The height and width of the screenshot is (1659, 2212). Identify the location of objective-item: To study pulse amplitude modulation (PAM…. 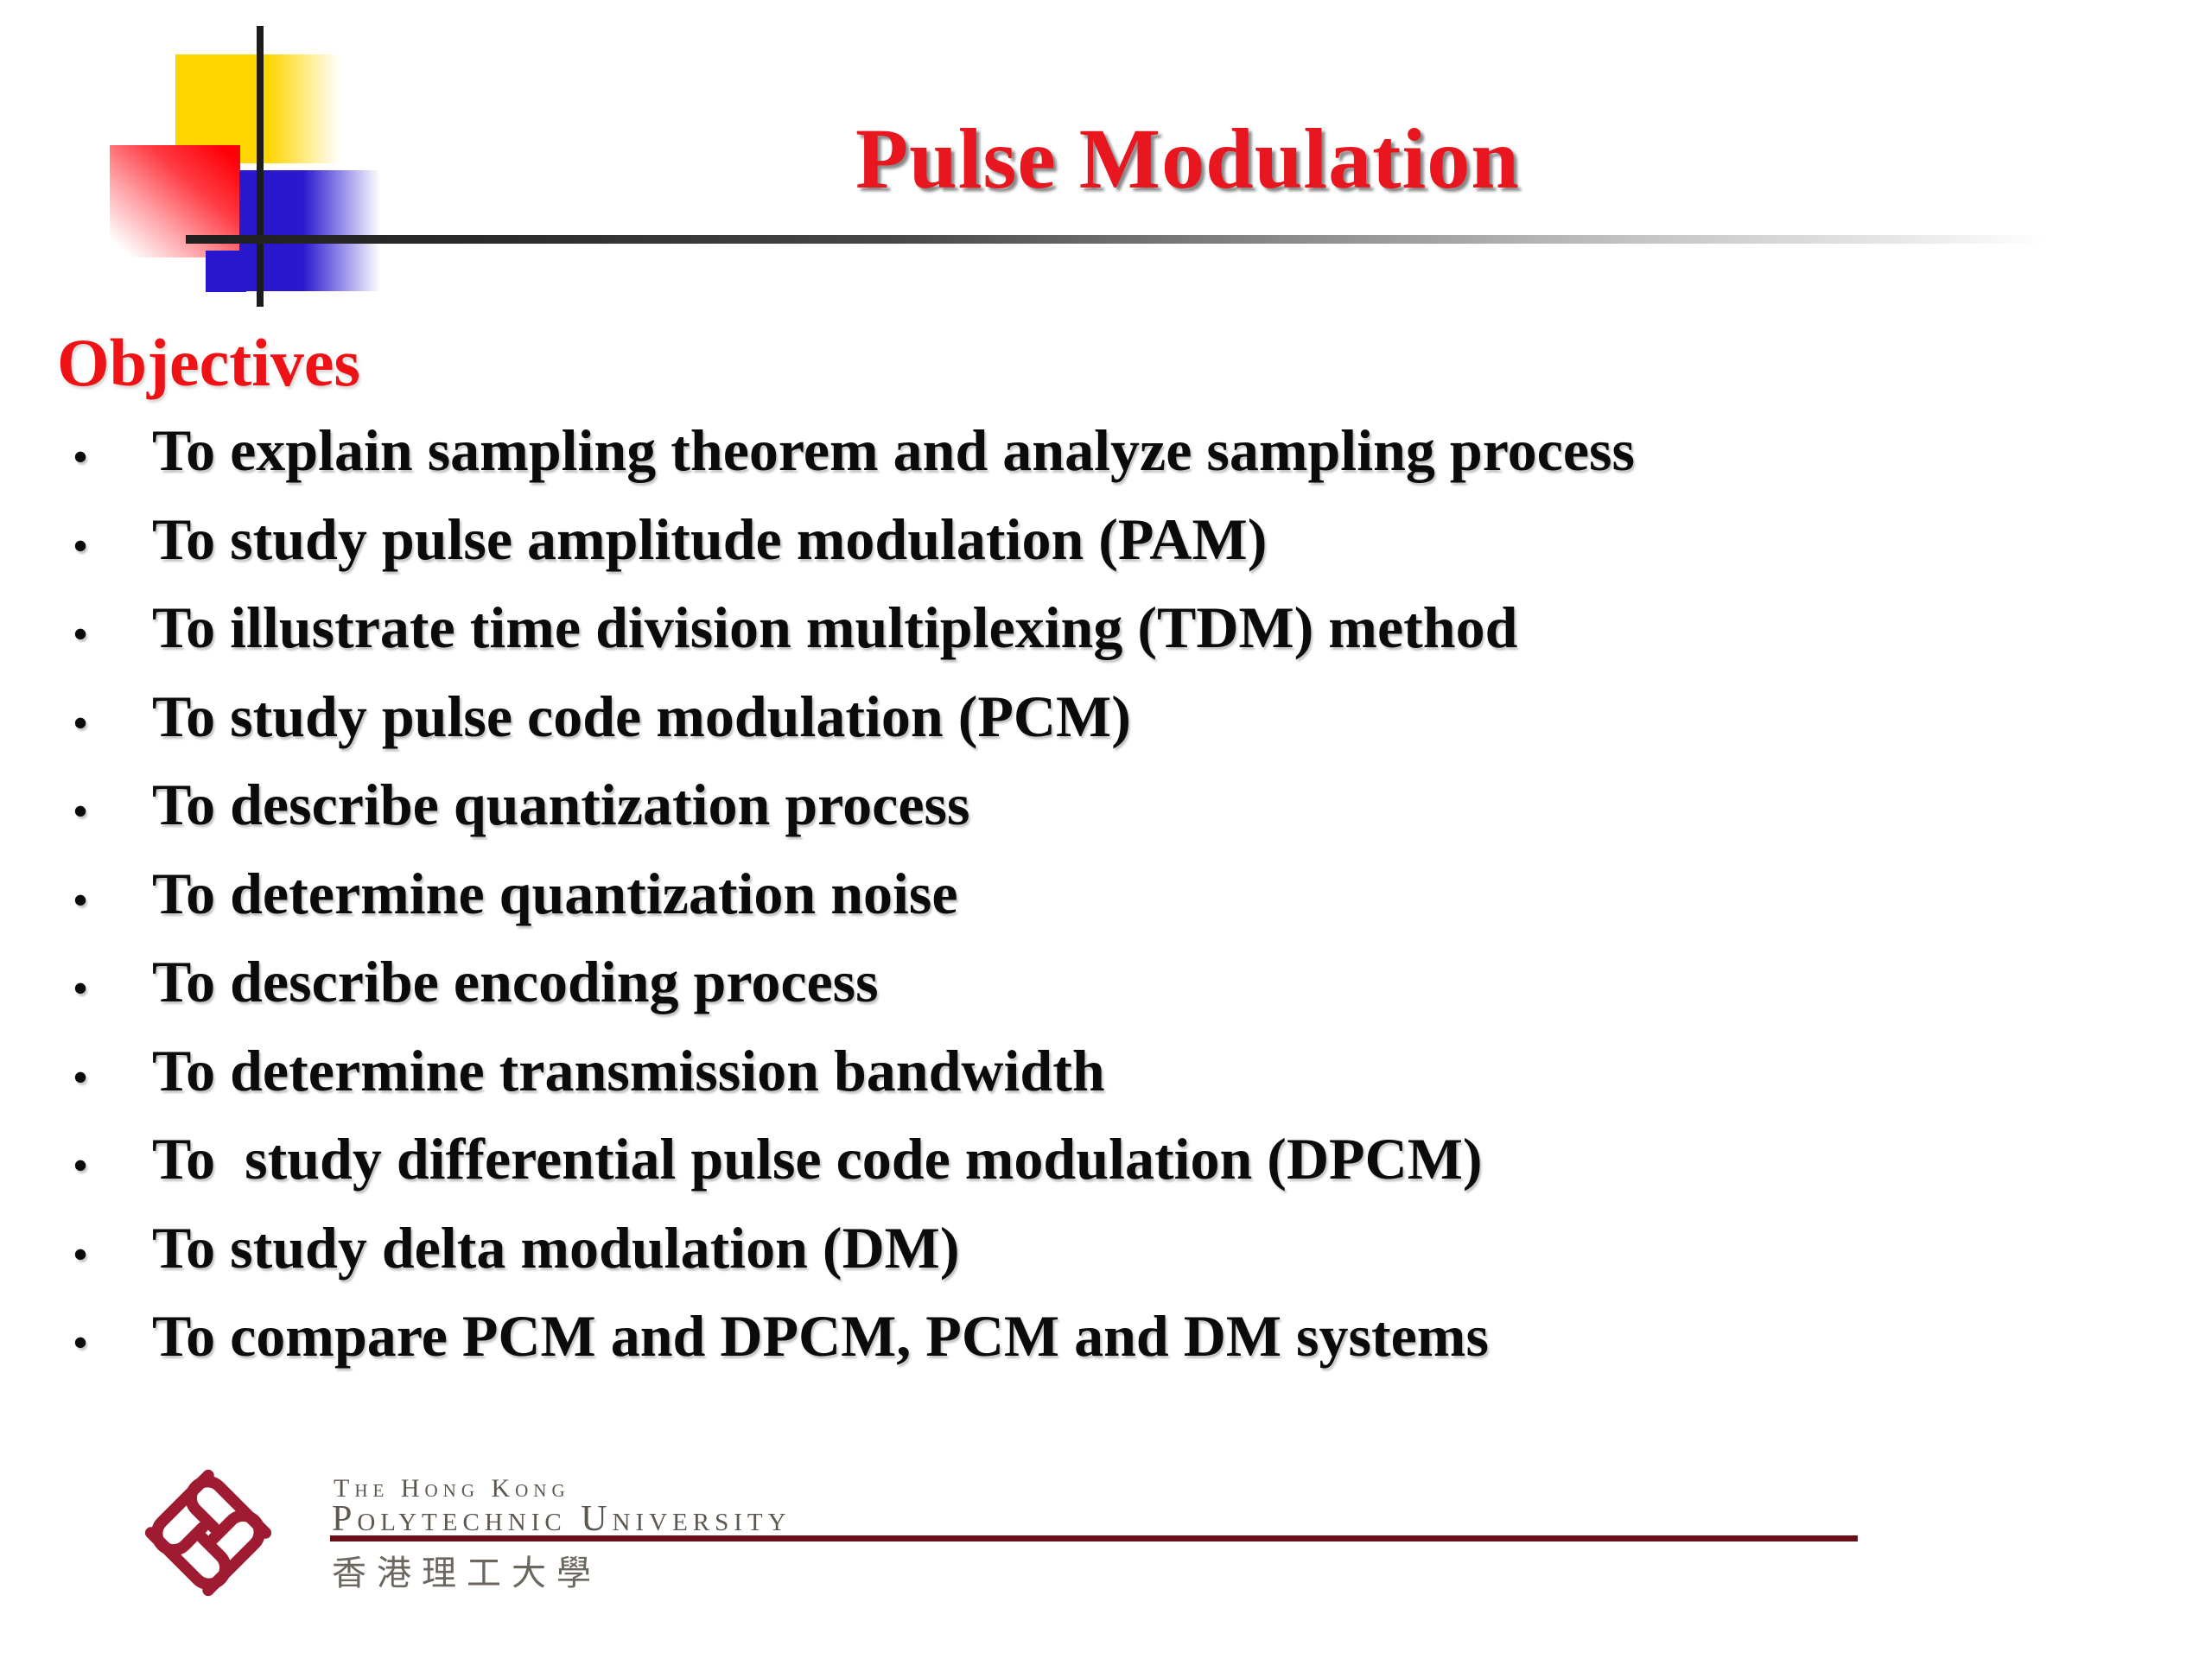
(854, 539).